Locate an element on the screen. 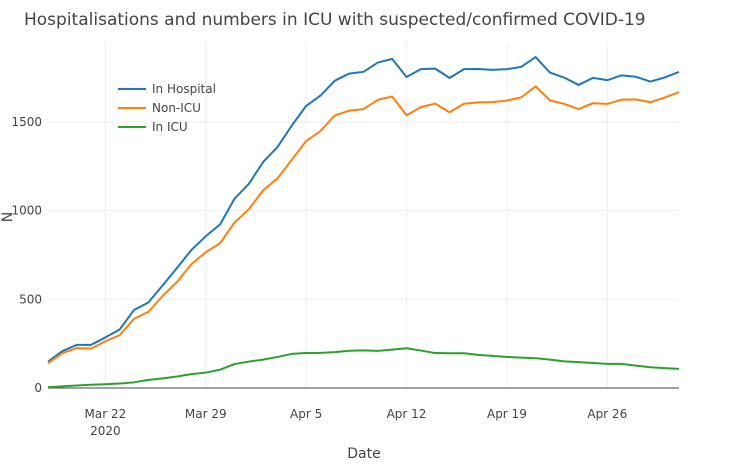 Image resolution: width=729 pixels, height=475 pixels. x-axis-title: Date is located at coordinates (363, 454).